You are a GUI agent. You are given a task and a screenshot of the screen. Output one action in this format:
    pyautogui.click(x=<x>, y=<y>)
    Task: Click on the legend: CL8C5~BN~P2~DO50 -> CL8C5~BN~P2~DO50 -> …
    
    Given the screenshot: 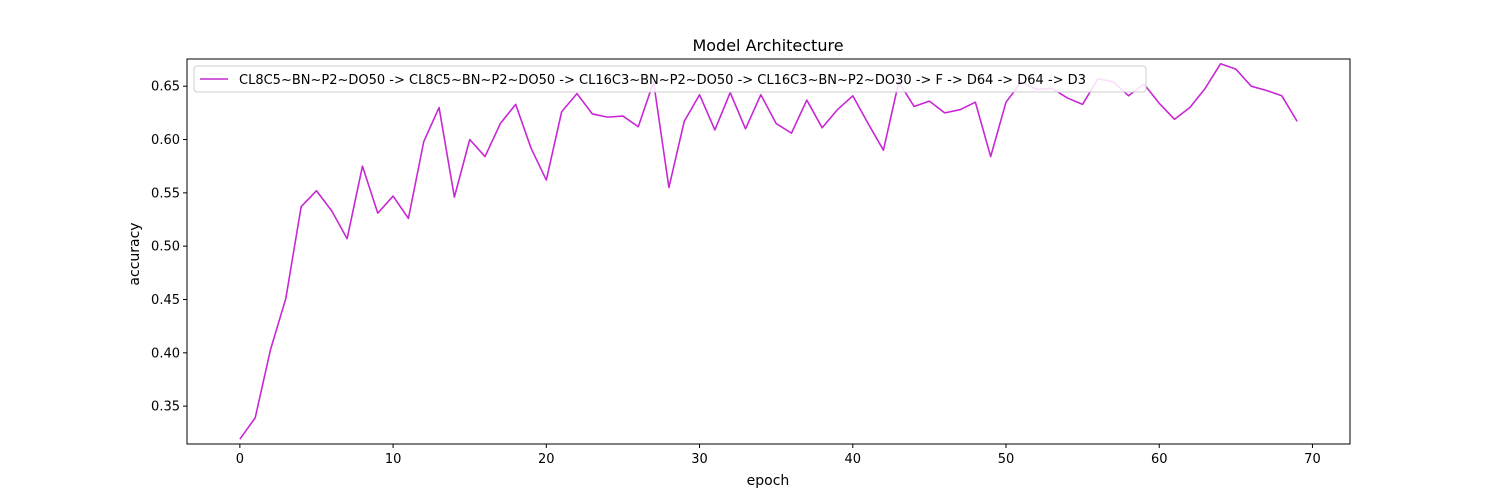 What is the action you would take?
    pyautogui.click(x=670, y=79)
    